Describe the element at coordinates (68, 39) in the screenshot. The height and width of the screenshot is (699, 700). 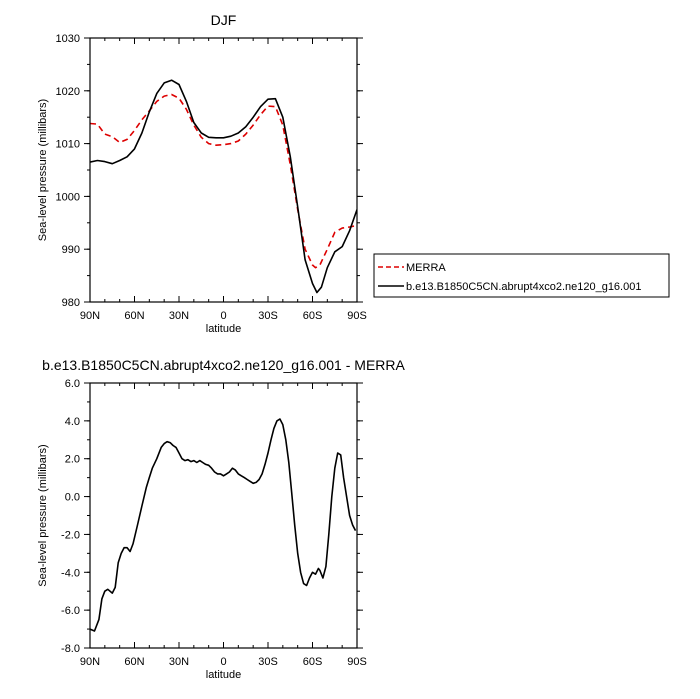
I see `y-tick-label: 1030` at that location.